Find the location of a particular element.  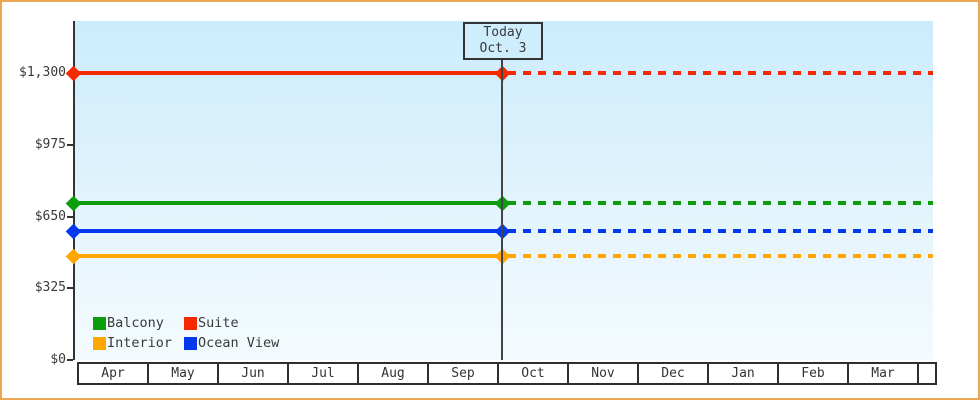

today-annotation-box: Today Oct. 3 is located at coordinates (503, 41).